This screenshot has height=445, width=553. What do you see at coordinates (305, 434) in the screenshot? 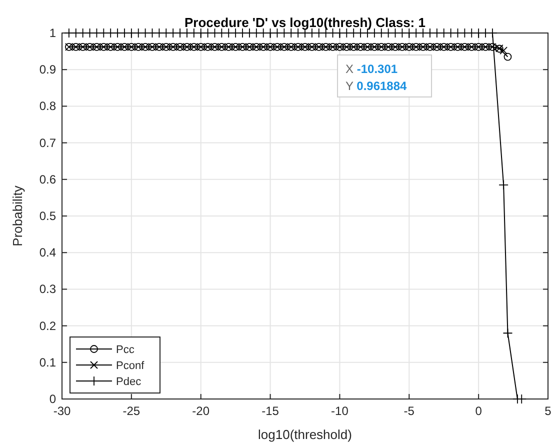
I see `x-axis-title: log10(threshold)` at bounding box center [305, 434].